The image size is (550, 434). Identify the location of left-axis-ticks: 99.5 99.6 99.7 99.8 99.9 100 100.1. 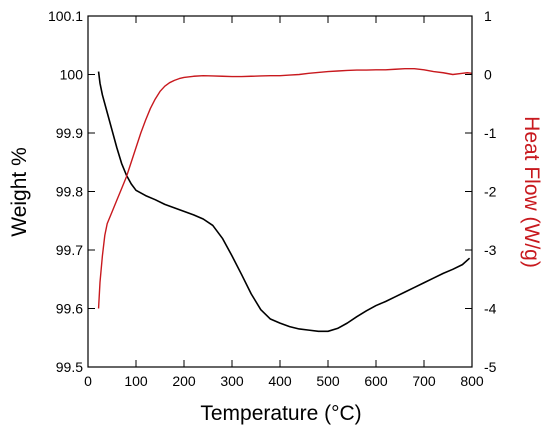
(71, 191).